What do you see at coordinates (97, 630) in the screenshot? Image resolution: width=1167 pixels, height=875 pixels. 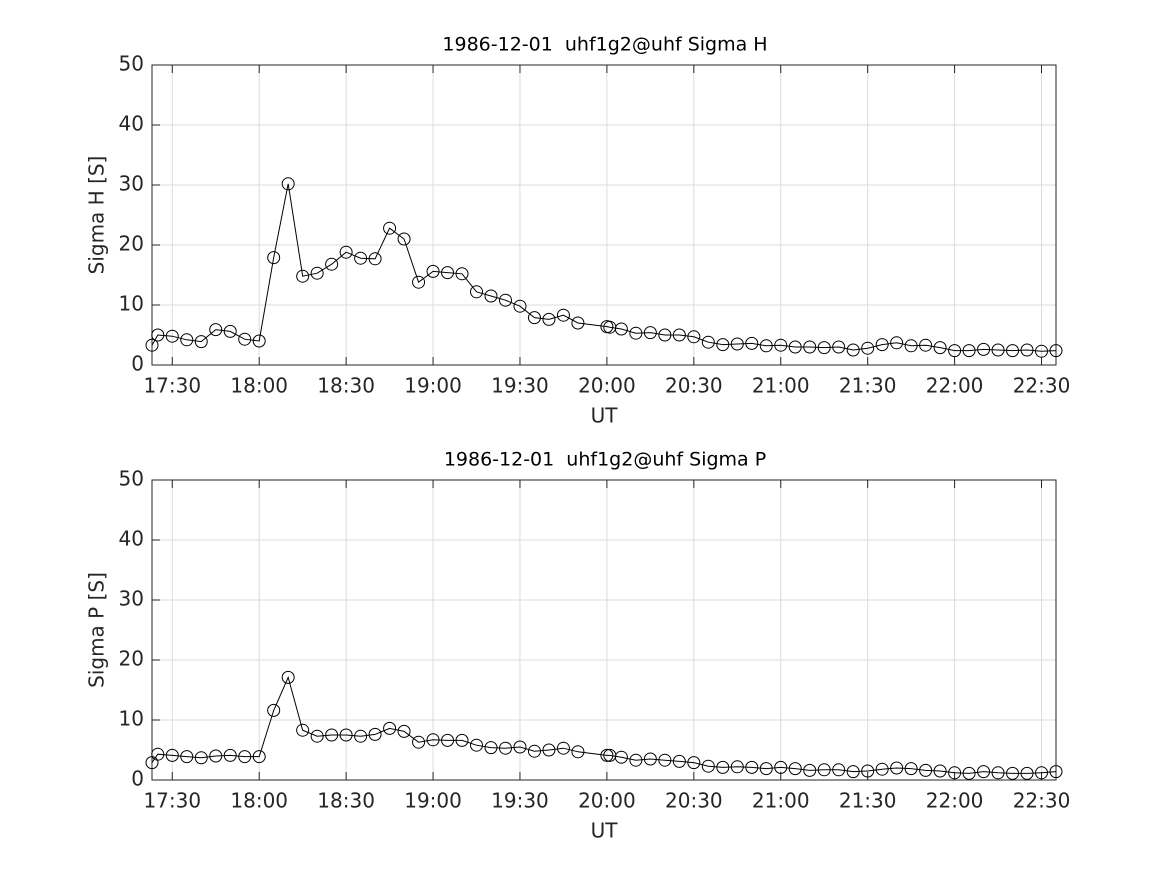 I see `y-axis-label: Sigma P [S]` at bounding box center [97, 630].